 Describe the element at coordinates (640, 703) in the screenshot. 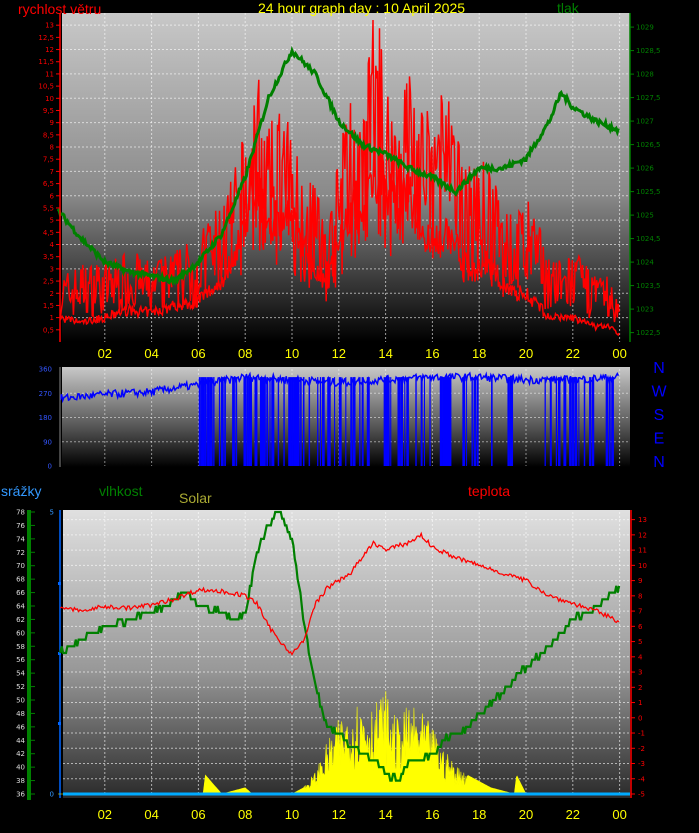

I see `temperature-tick-label: 1` at that location.